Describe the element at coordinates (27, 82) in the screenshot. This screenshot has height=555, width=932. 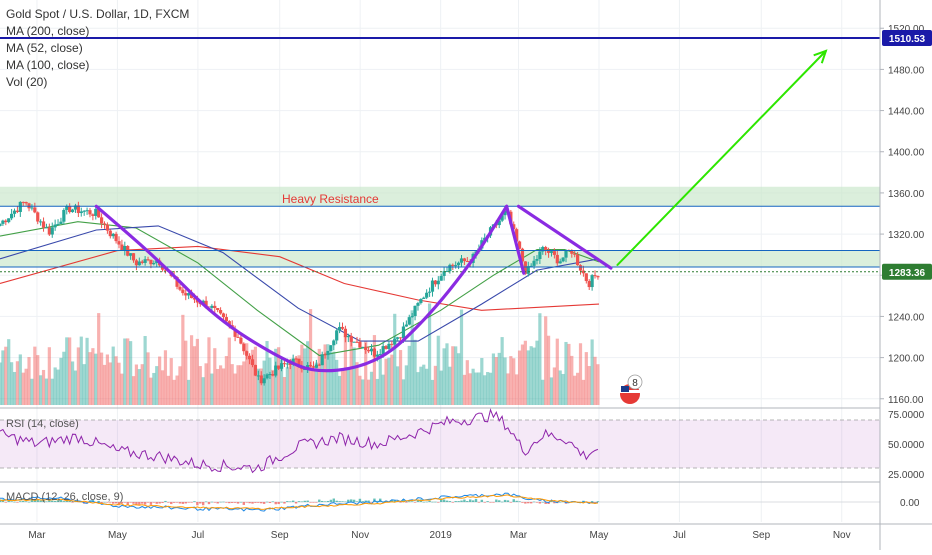
I see `legend-vol: Vol (20)` at that location.